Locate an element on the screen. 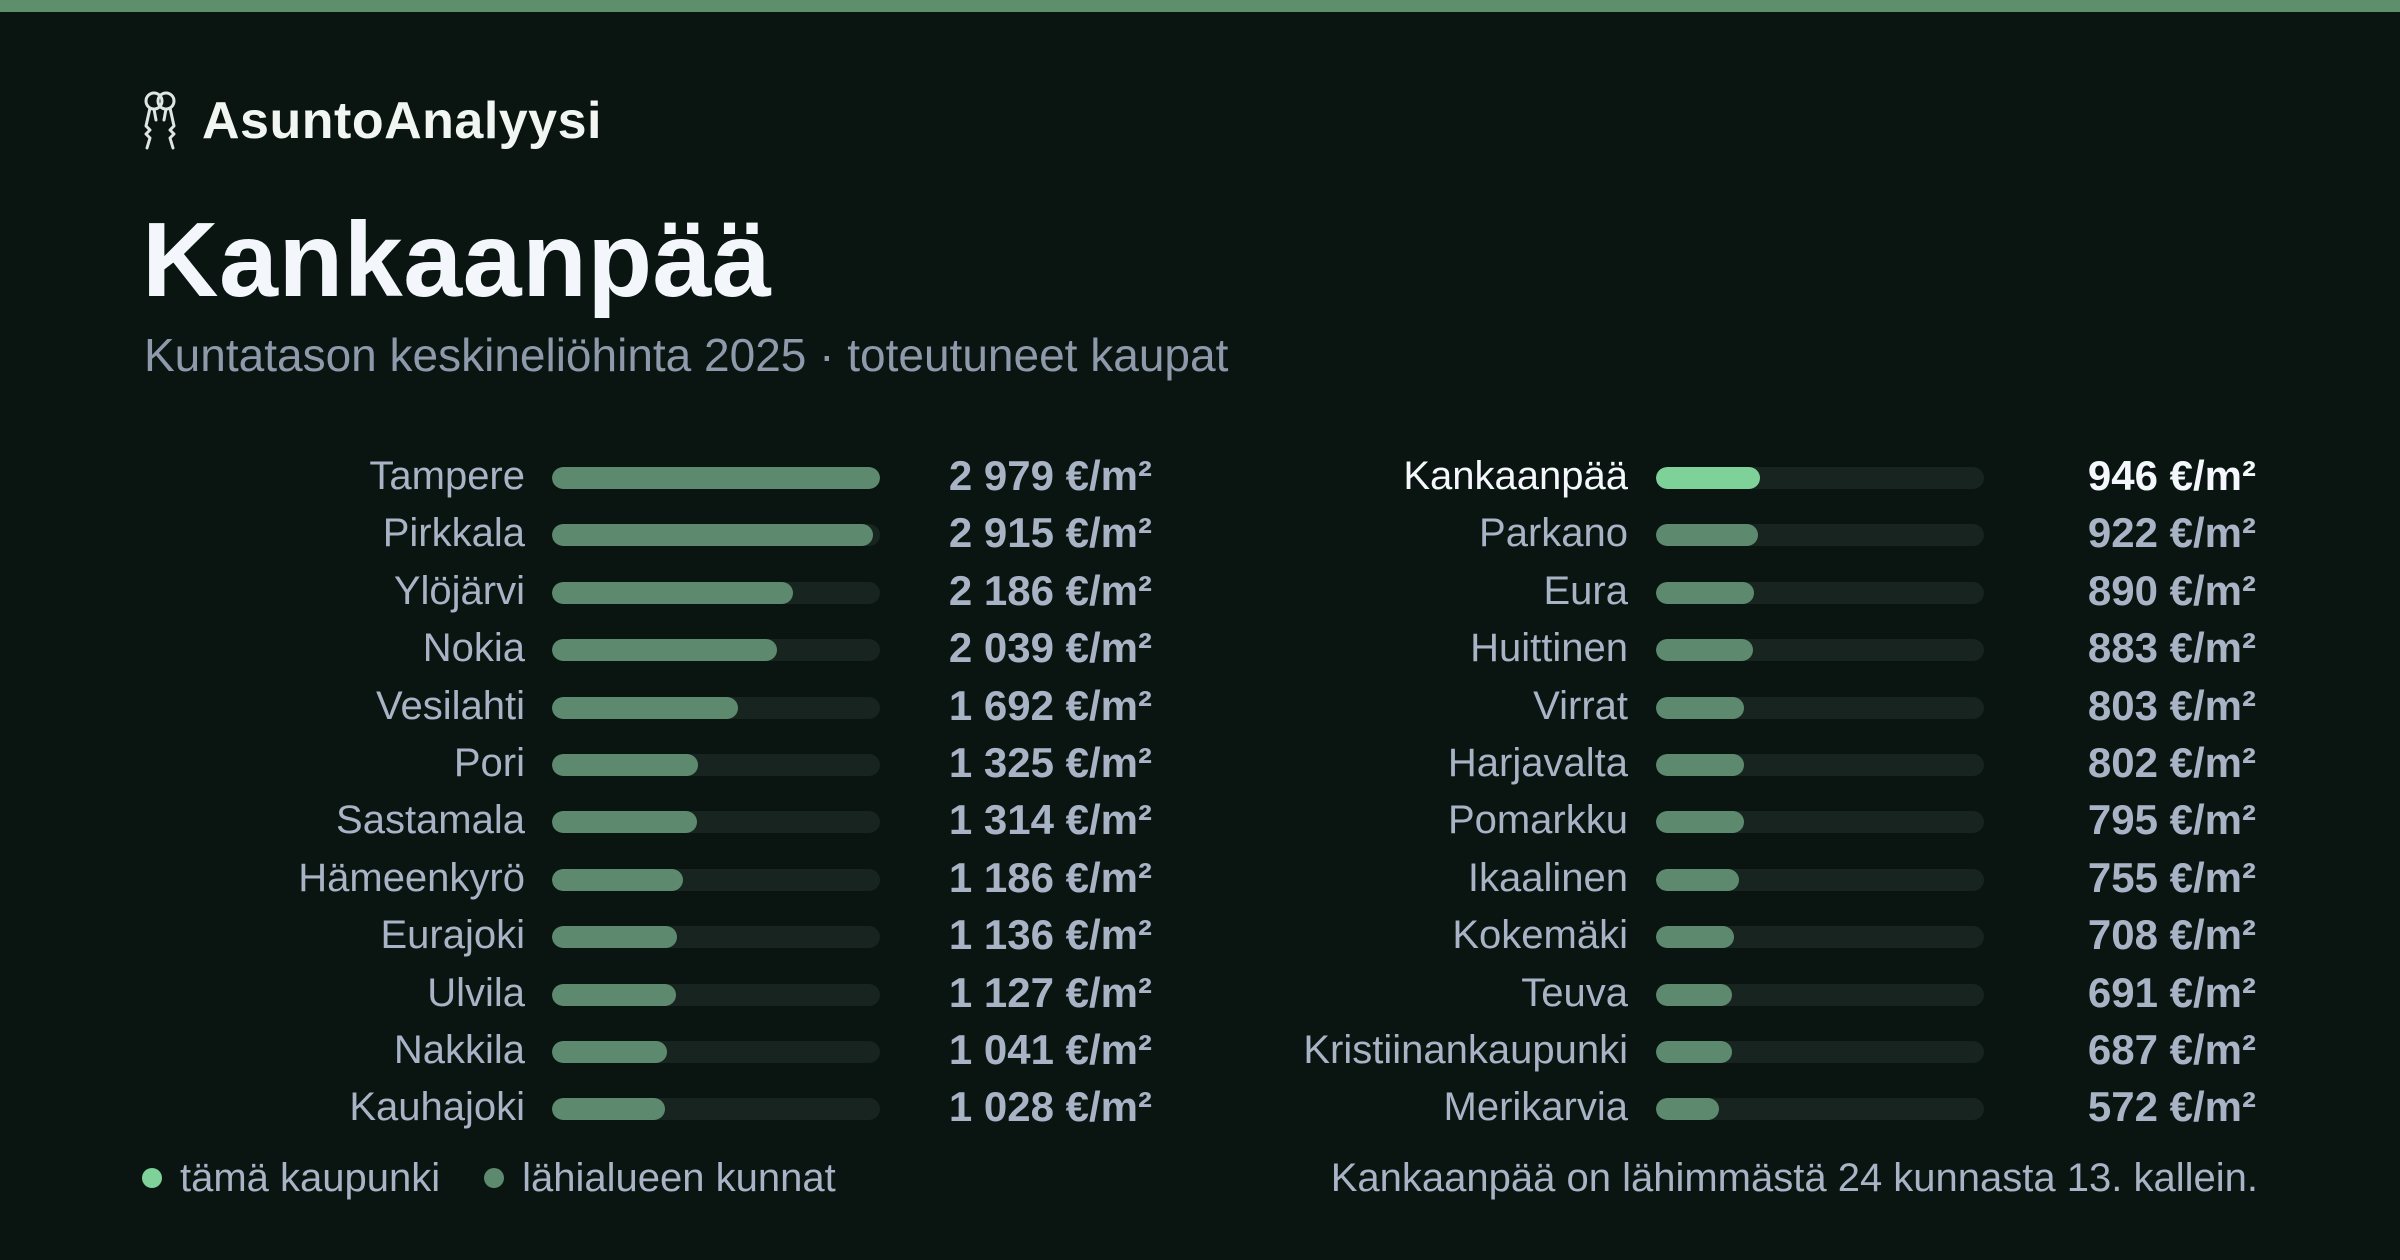 The image size is (2400, 1260). bar-row: Nokia 2 039 €/m² is located at coordinates (1200, 648).